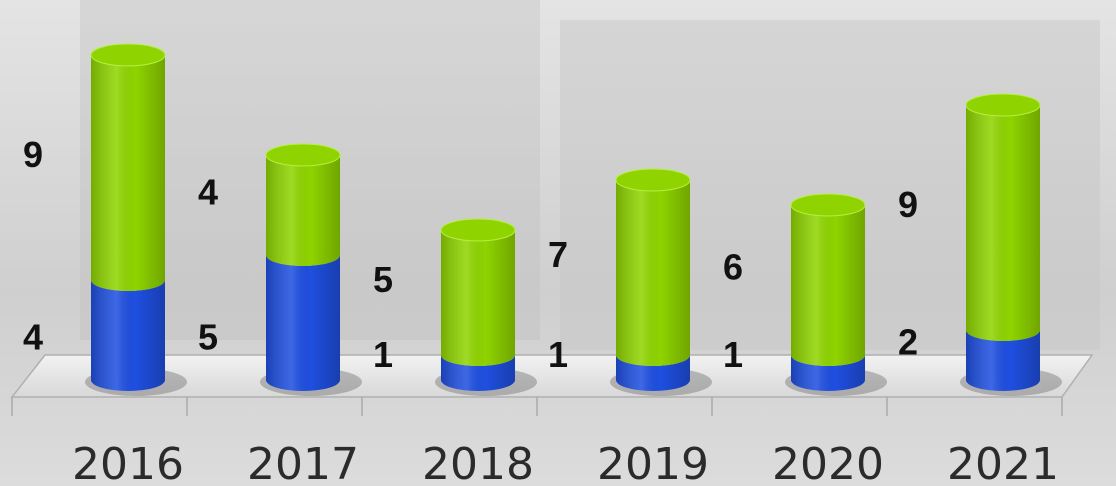  Describe the element at coordinates (303, 462) in the screenshot. I see `x-tick-label: 2017` at that location.